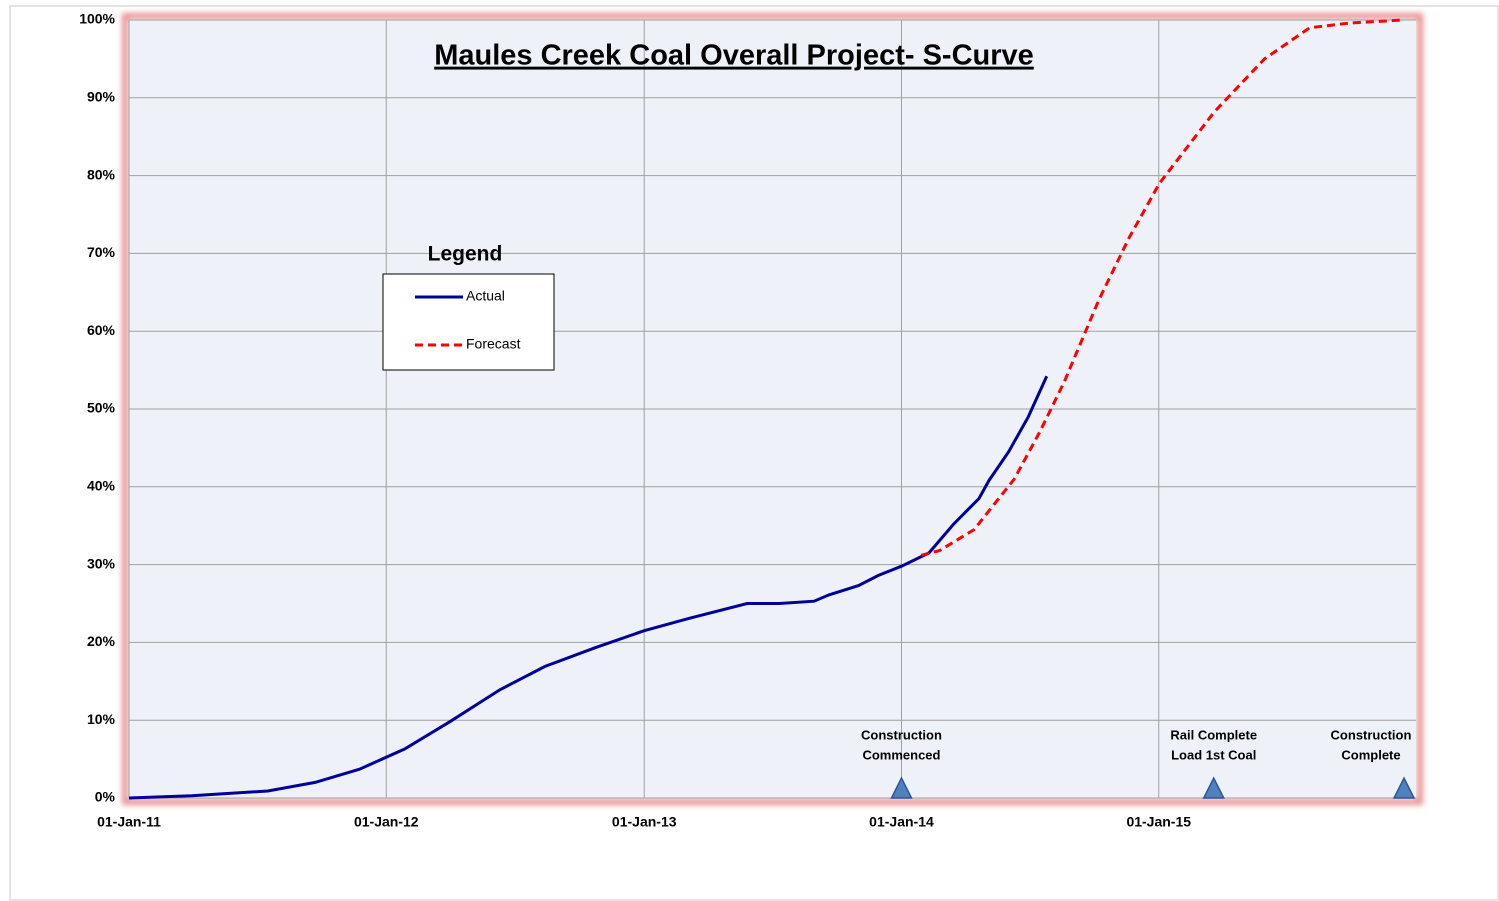 The width and height of the screenshot is (1499, 901). Describe the element at coordinates (101, 719) in the screenshot. I see `y-tick-label: 10%` at that location.